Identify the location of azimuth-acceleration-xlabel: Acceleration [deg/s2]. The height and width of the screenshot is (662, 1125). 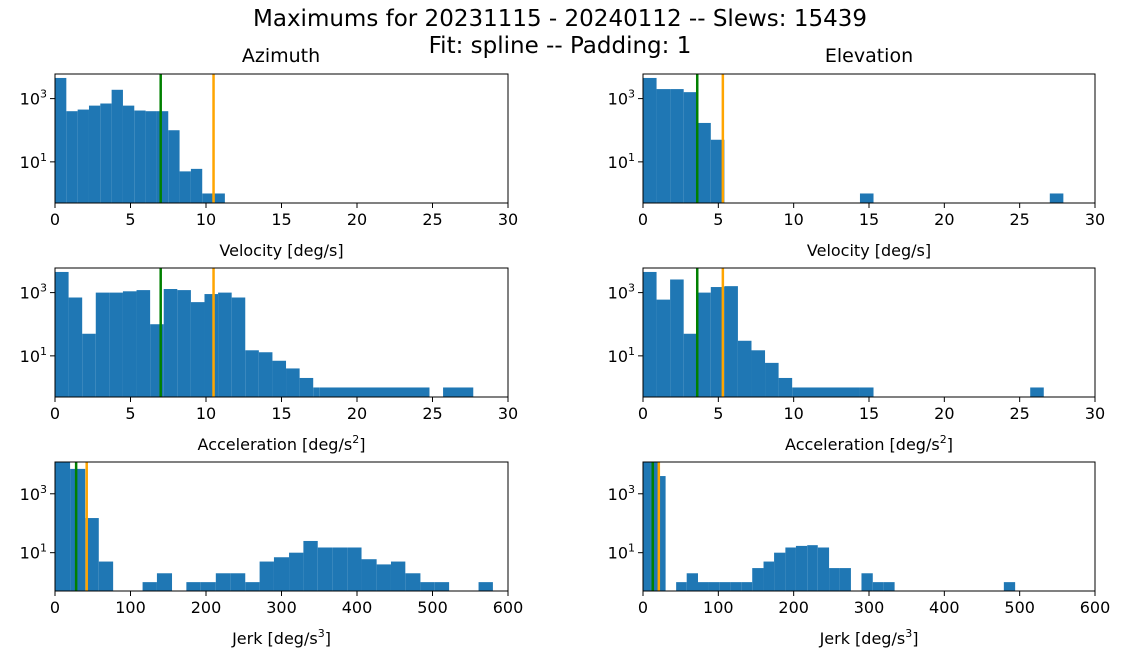
(282, 443).